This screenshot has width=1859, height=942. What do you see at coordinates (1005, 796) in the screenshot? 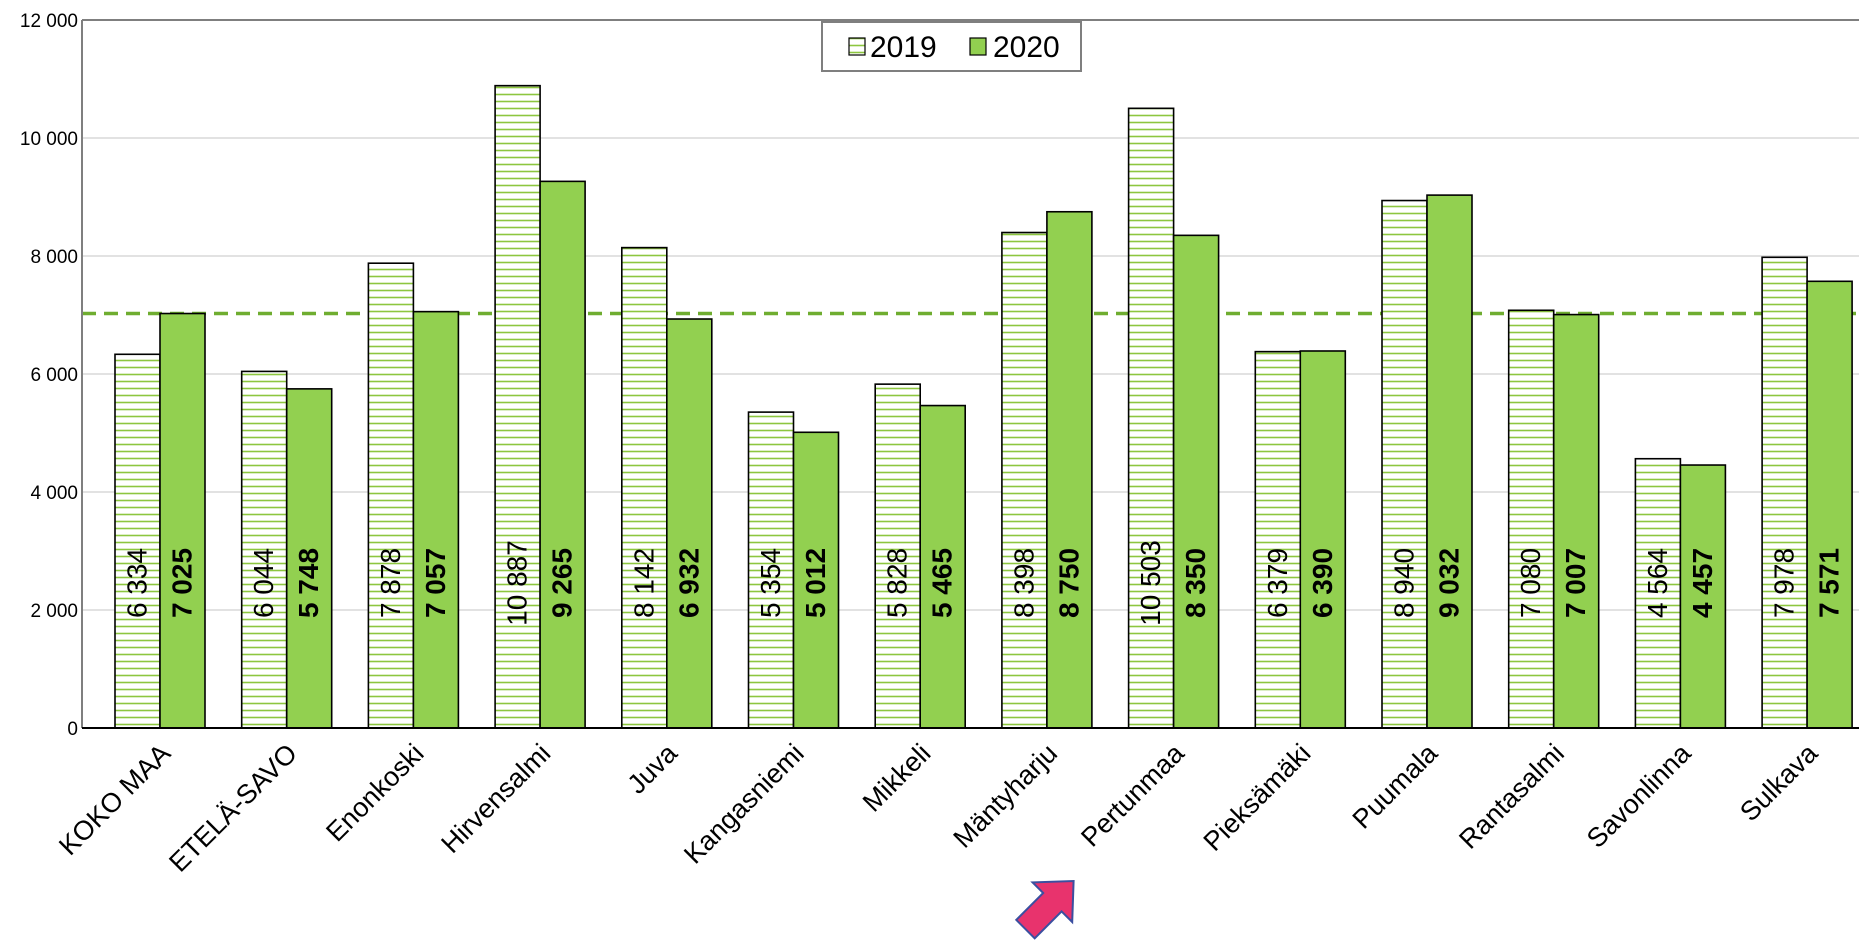
I see `category-label: Mäntyharju` at bounding box center [1005, 796].